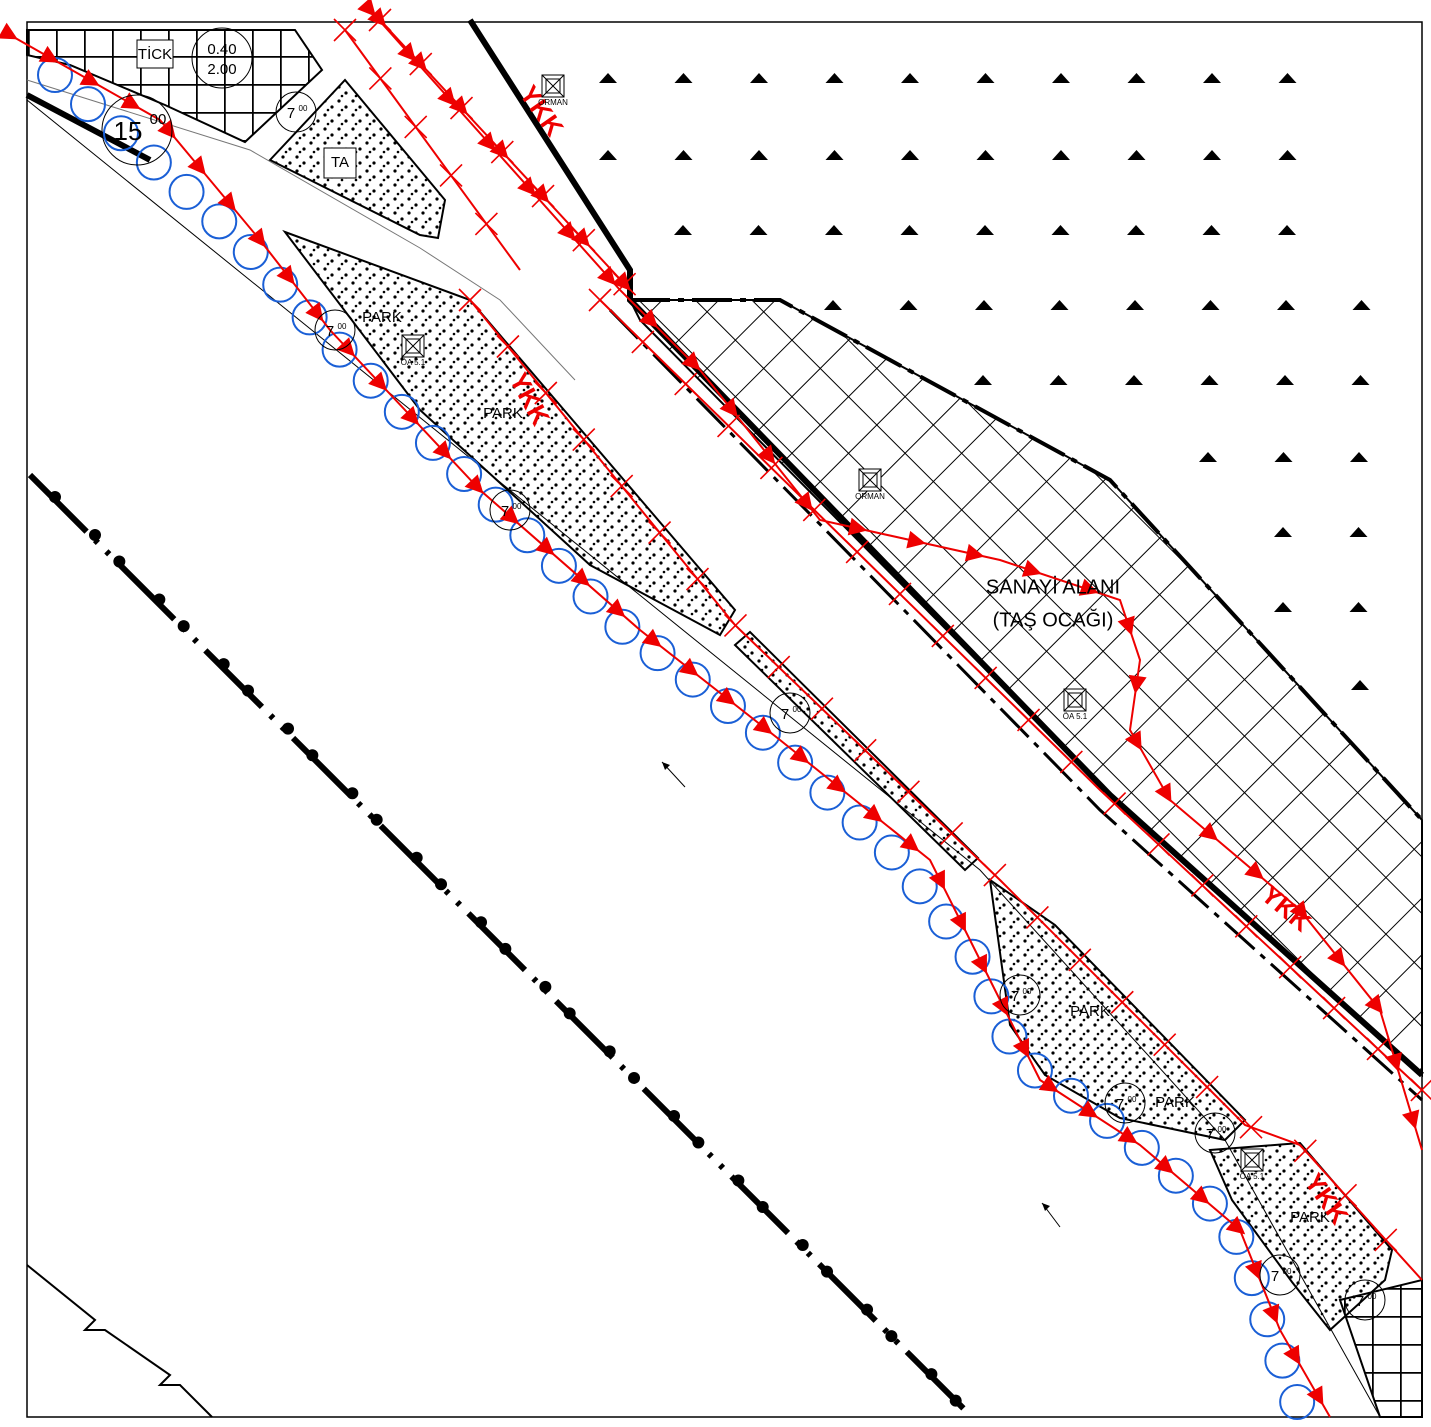  Describe the element at coordinates (221, 69) in the screenshot. I see `ratio: 2.00` at that location.